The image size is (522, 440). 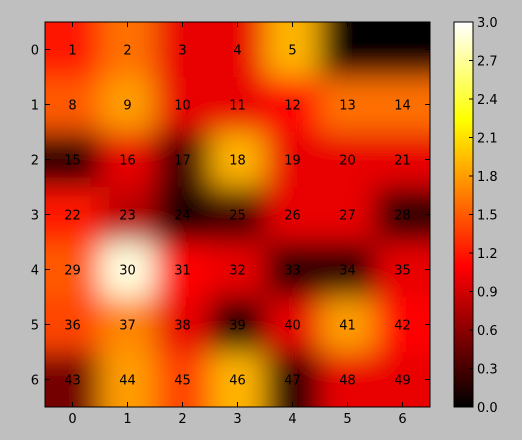 I want to click on heatmap-cell-r3-c0, so click(x=73, y=215).